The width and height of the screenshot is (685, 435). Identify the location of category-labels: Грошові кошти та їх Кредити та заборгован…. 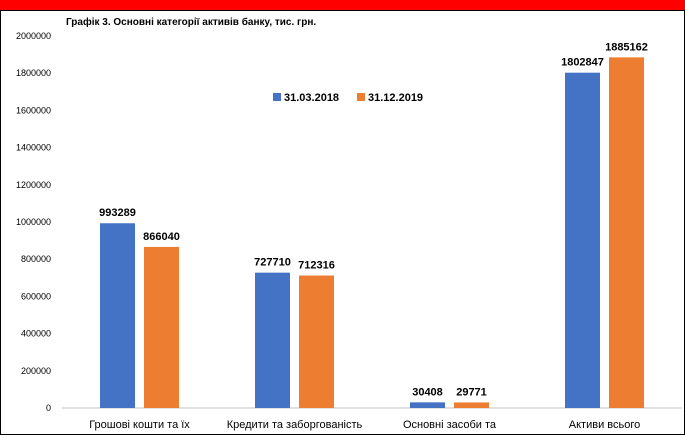
(364, 425).